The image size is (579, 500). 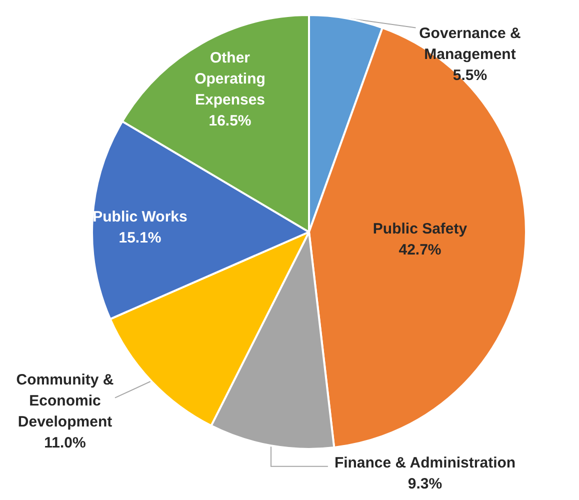 I want to click on slice-label: Public Safety, so click(x=420, y=229).